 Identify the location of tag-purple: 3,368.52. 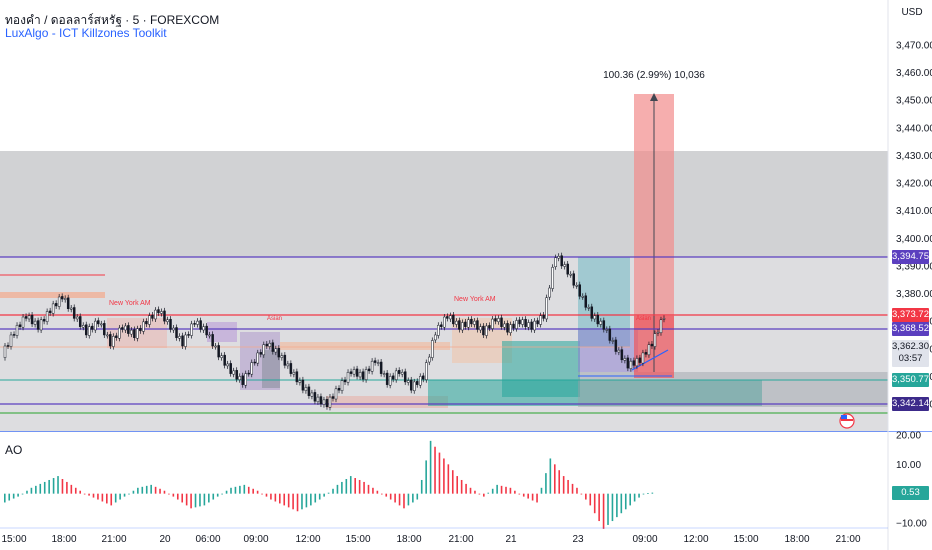
(910, 329).